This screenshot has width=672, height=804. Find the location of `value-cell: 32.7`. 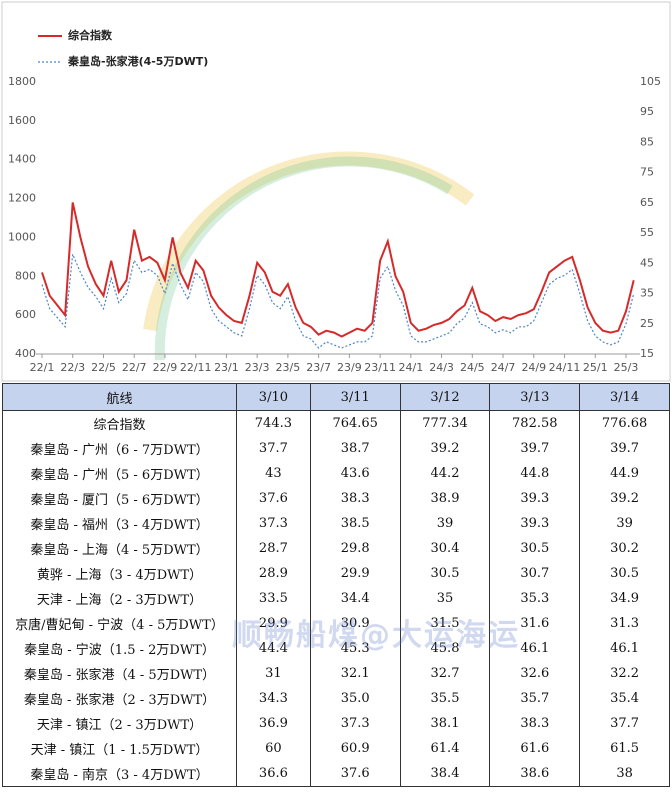

value-cell: 32.7 is located at coordinates (444, 673).